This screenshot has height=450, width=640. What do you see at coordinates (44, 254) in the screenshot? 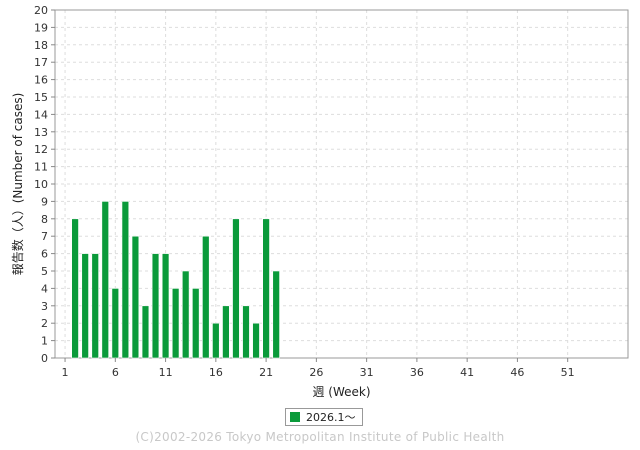
I see `y-tick-label: 6` at bounding box center [44, 254].